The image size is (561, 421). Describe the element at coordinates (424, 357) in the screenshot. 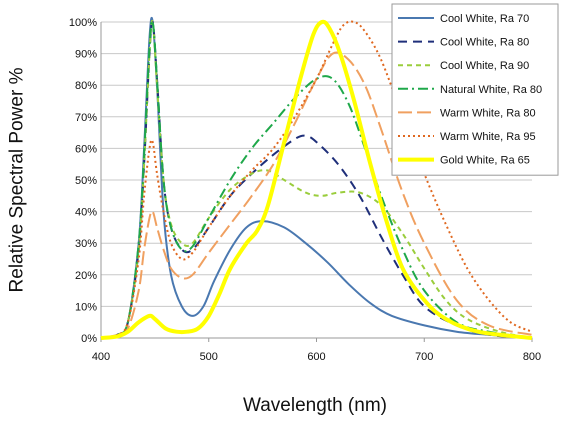

I see `x-tick-label: 700` at that location.